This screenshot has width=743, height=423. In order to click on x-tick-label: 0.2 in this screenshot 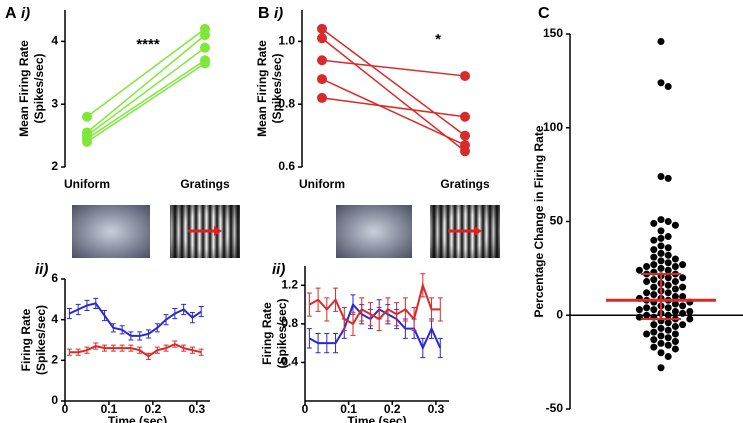, I will do `click(392, 409)`.